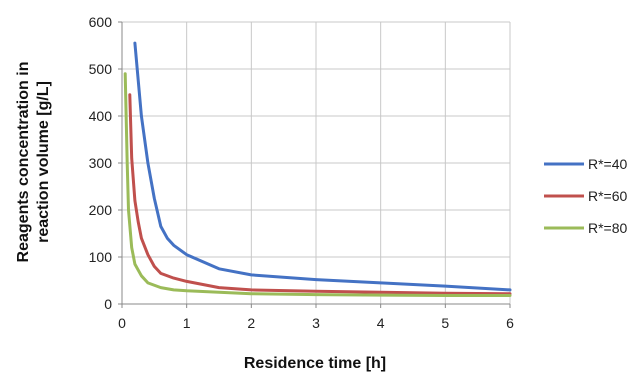 The image size is (638, 376). Describe the element at coordinates (101, 116) in the screenshot. I see `y-tick-label-4: 400` at that location.